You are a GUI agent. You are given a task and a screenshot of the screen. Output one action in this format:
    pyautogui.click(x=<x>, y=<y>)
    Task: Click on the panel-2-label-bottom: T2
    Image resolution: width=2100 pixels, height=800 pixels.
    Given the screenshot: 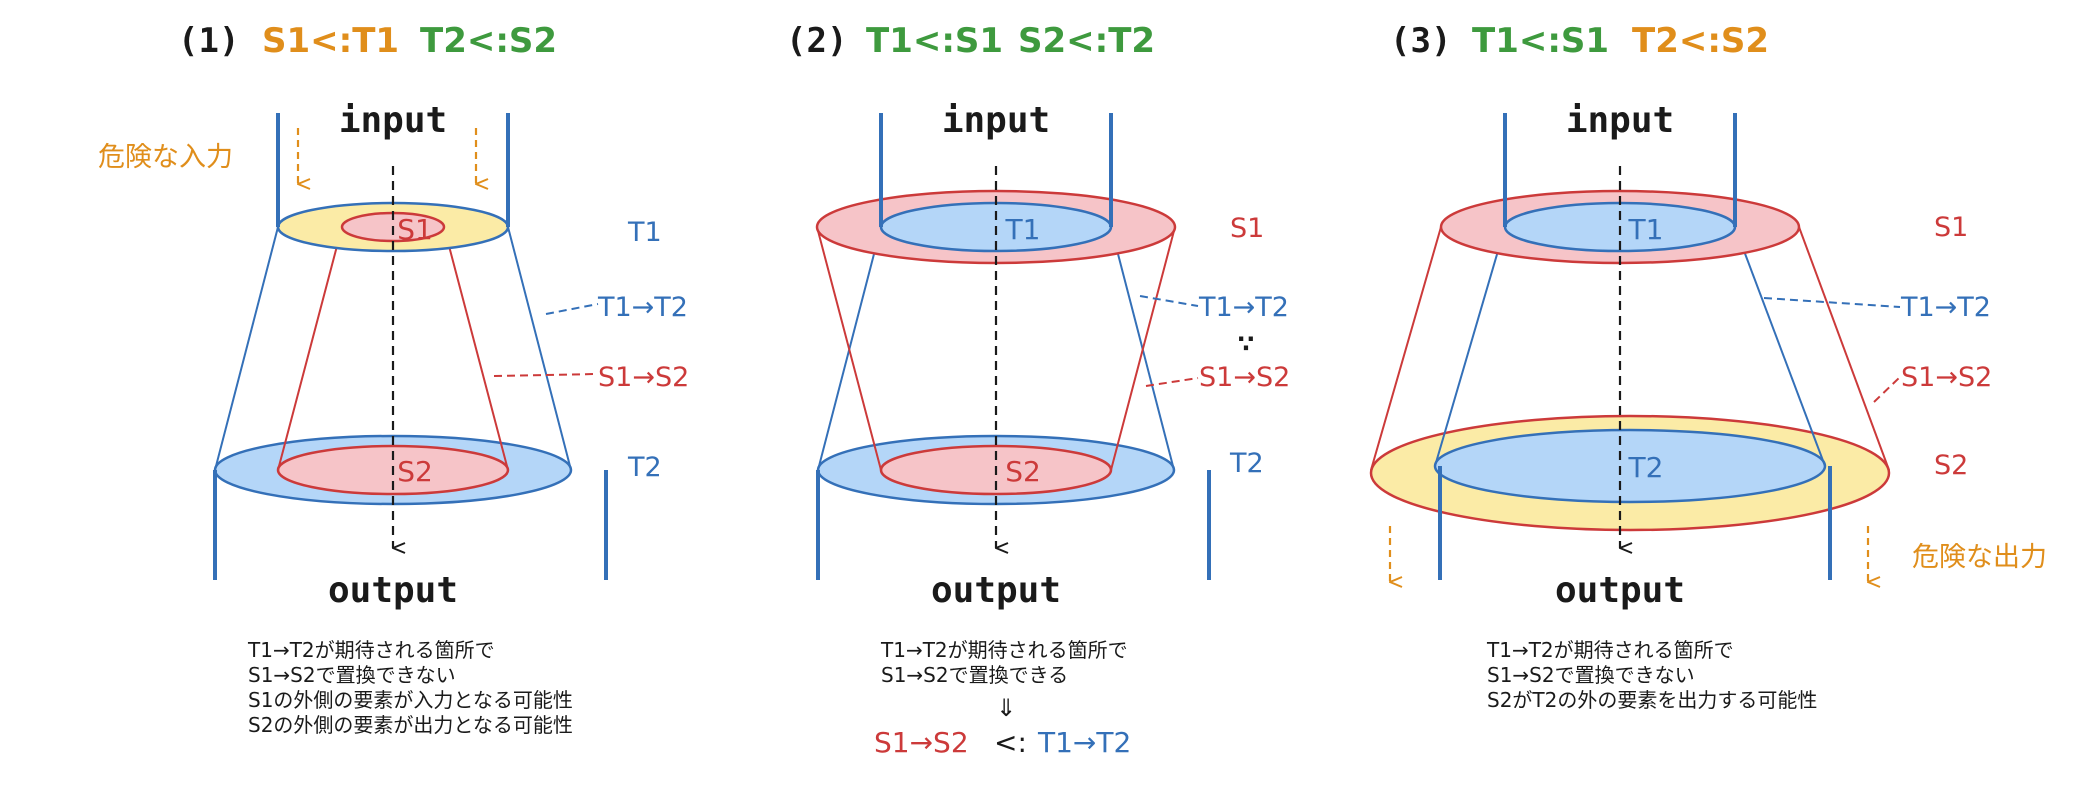 What is the action you would take?
    pyautogui.click(x=1246, y=463)
    